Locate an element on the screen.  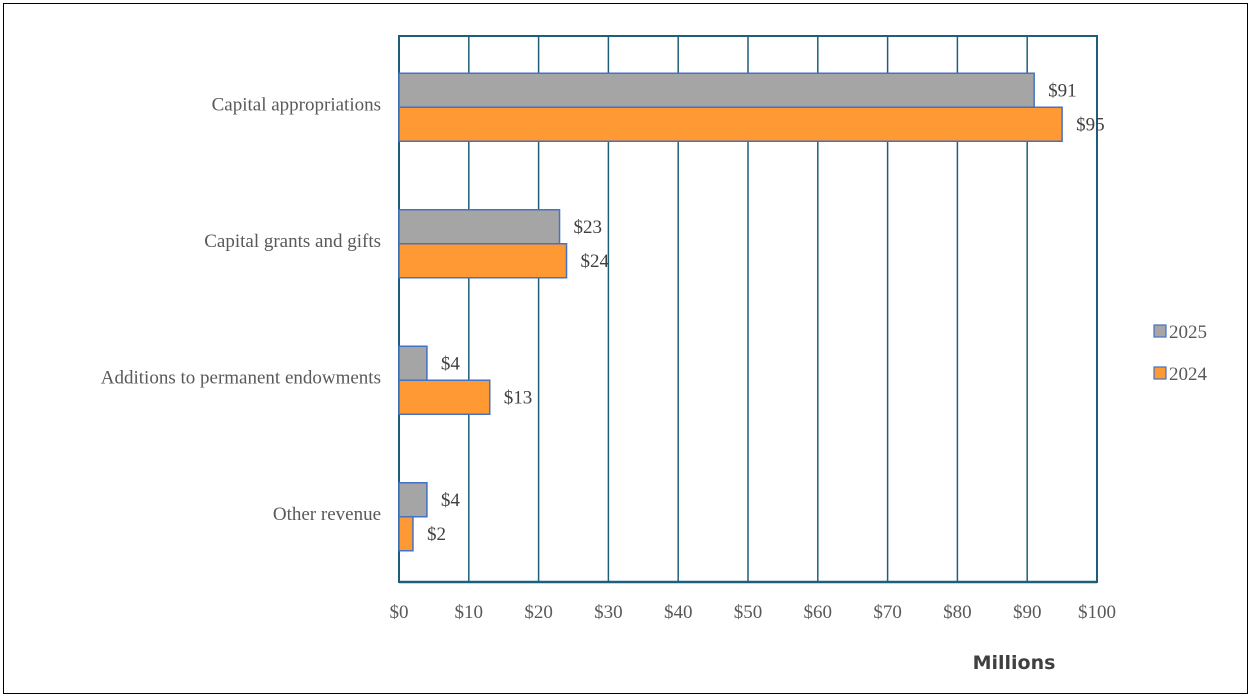
data-label-2024-0: $95 is located at coordinates (1090, 124).